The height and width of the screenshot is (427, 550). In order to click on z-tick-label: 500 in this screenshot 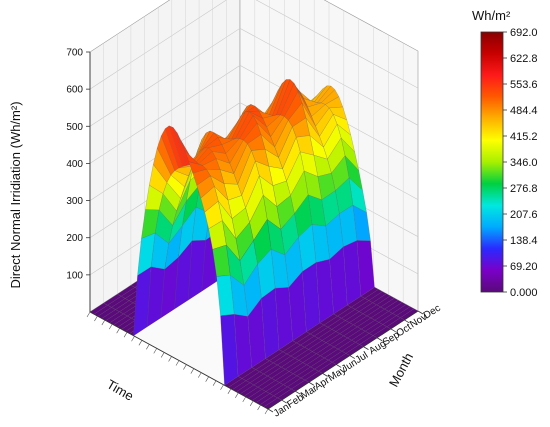, I will do `click(74, 127)`.